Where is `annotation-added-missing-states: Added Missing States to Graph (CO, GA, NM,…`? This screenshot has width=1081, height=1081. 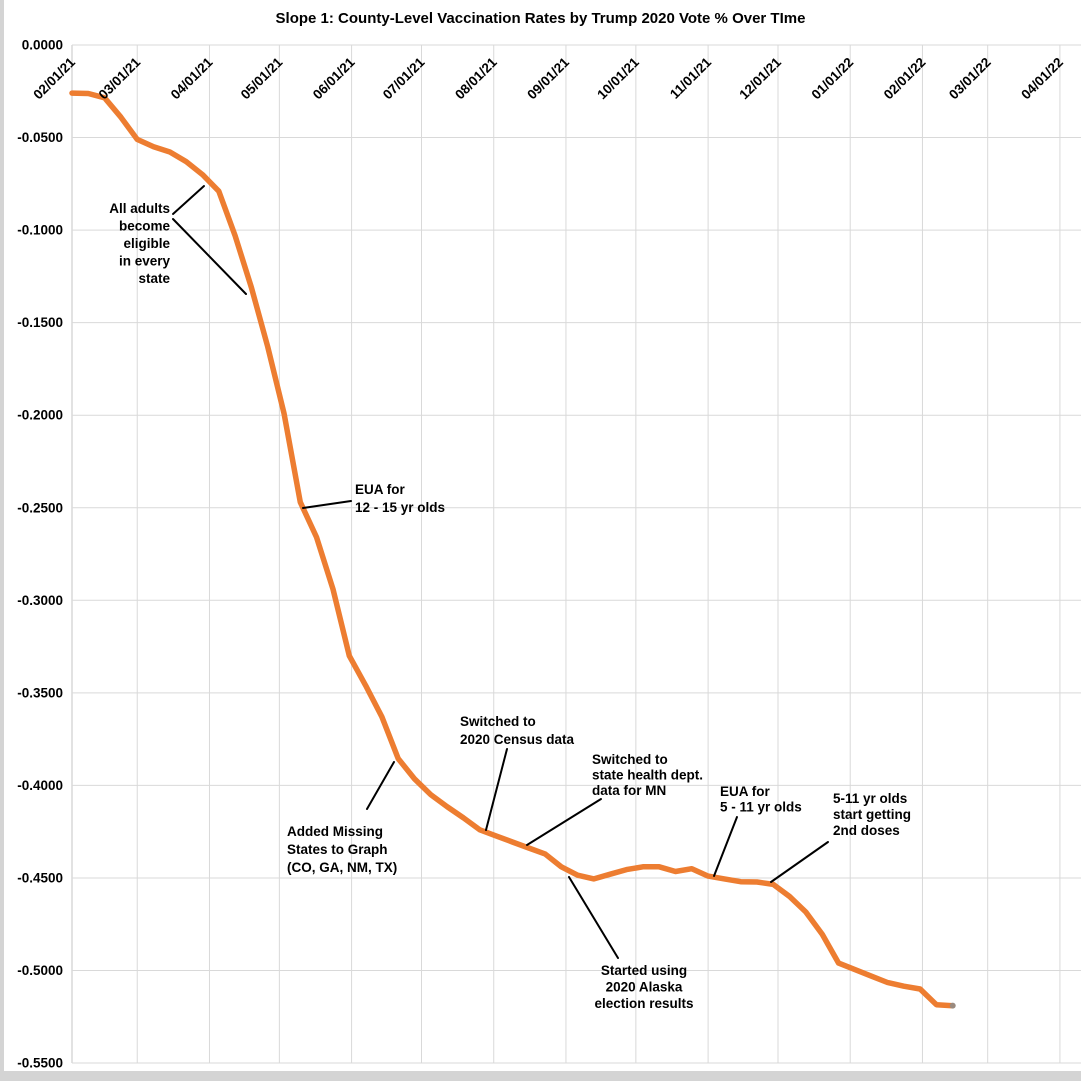
annotation-added-missing-states: Added Missing States to Graph (CO, GA, NM,… is located at coordinates (342, 818).